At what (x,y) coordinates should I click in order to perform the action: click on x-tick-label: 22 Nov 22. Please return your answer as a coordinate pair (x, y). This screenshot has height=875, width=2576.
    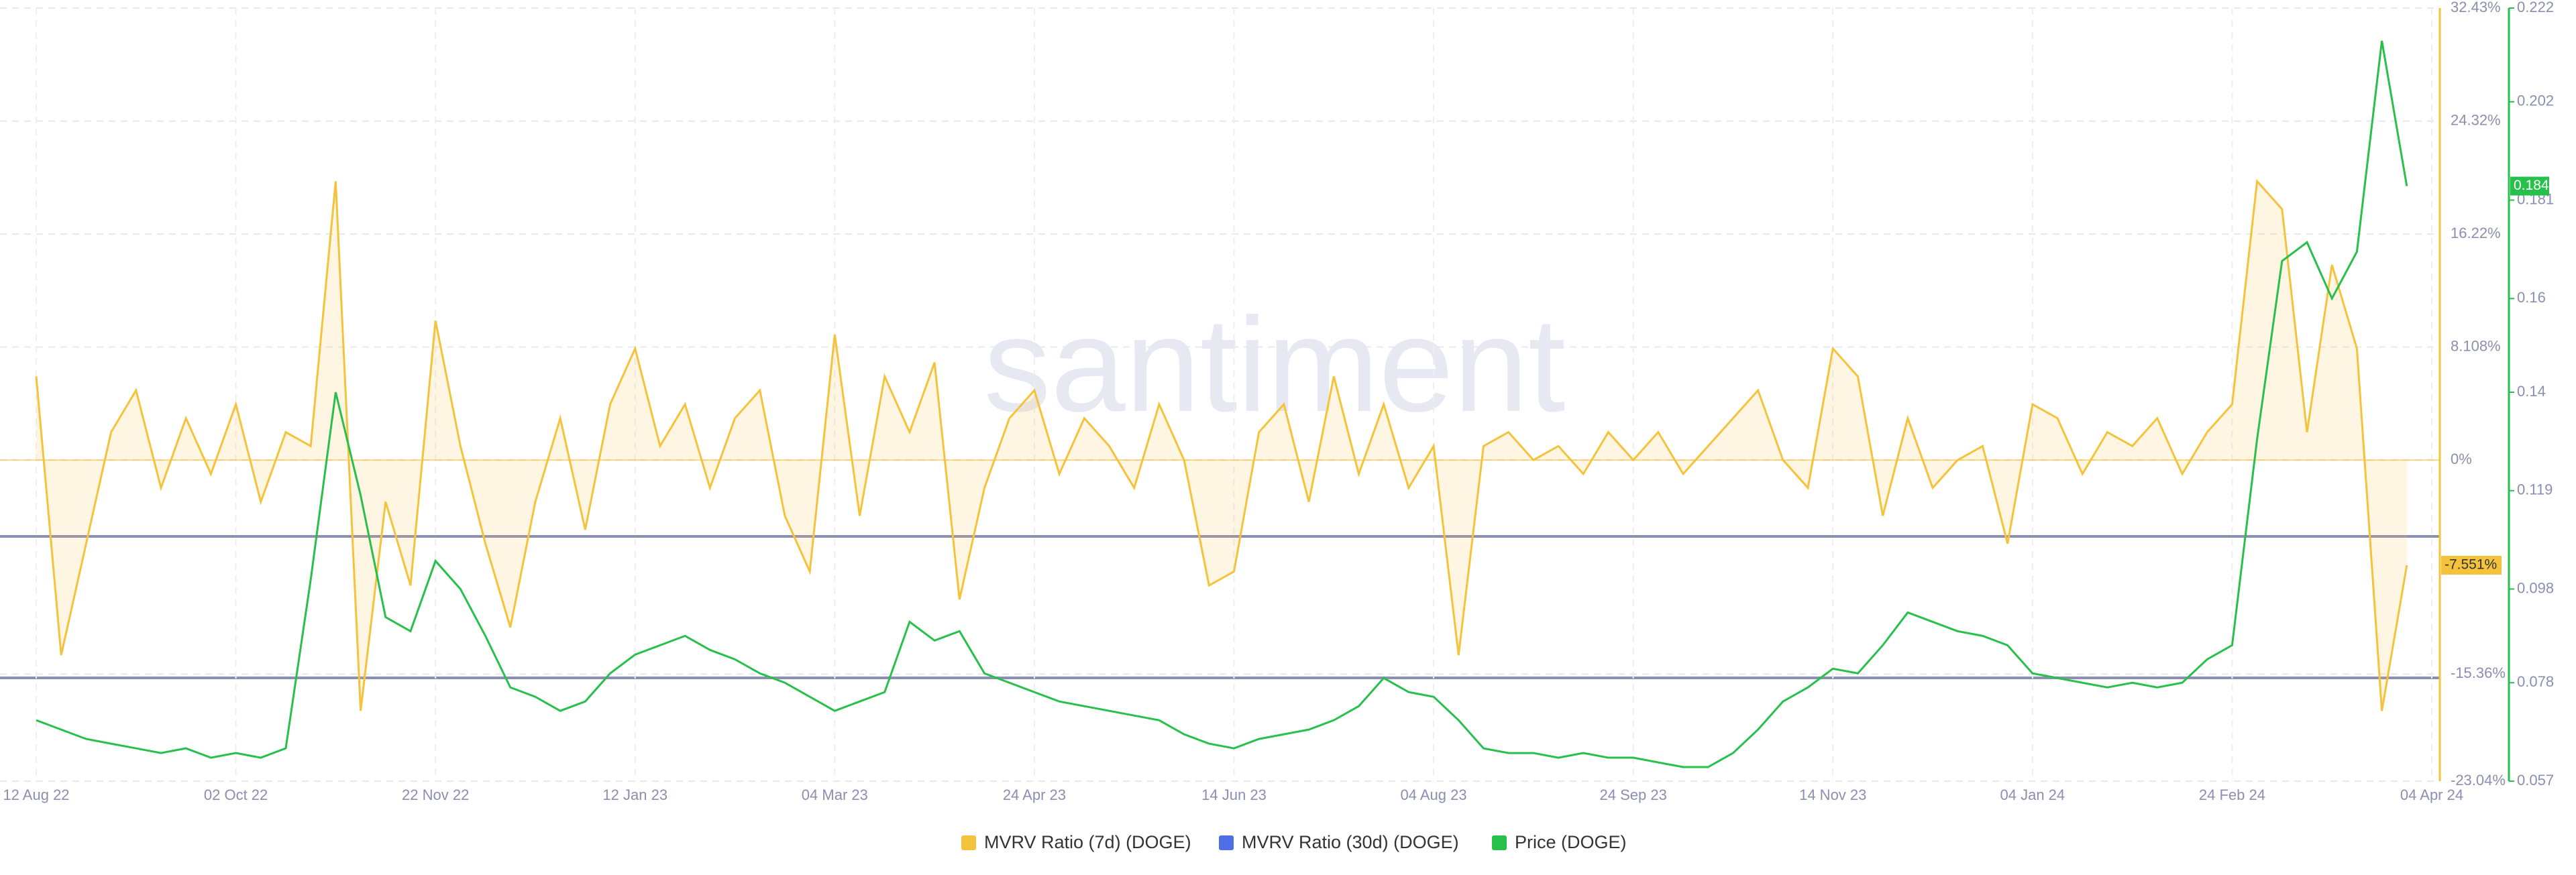
    Looking at the image, I should click on (435, 794).